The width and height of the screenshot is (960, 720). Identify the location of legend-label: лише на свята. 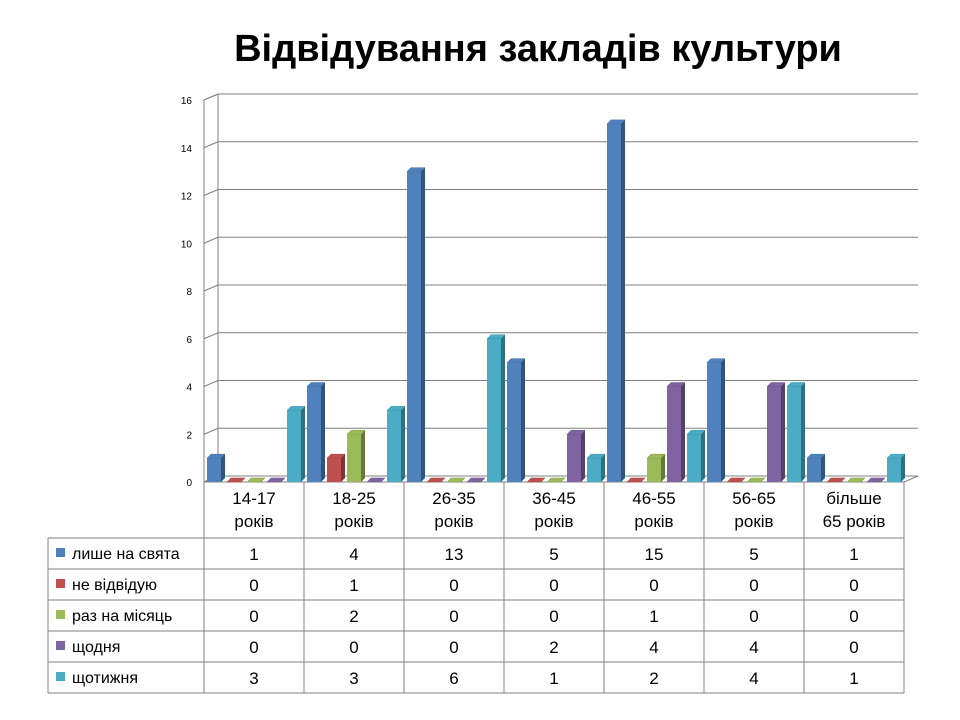
(126, 554).